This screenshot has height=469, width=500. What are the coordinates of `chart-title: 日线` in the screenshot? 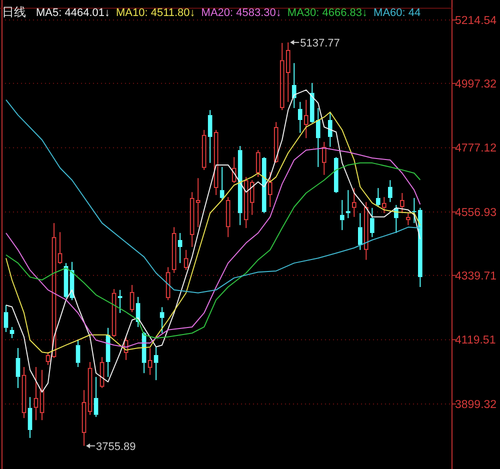 It's located at (14, 12).